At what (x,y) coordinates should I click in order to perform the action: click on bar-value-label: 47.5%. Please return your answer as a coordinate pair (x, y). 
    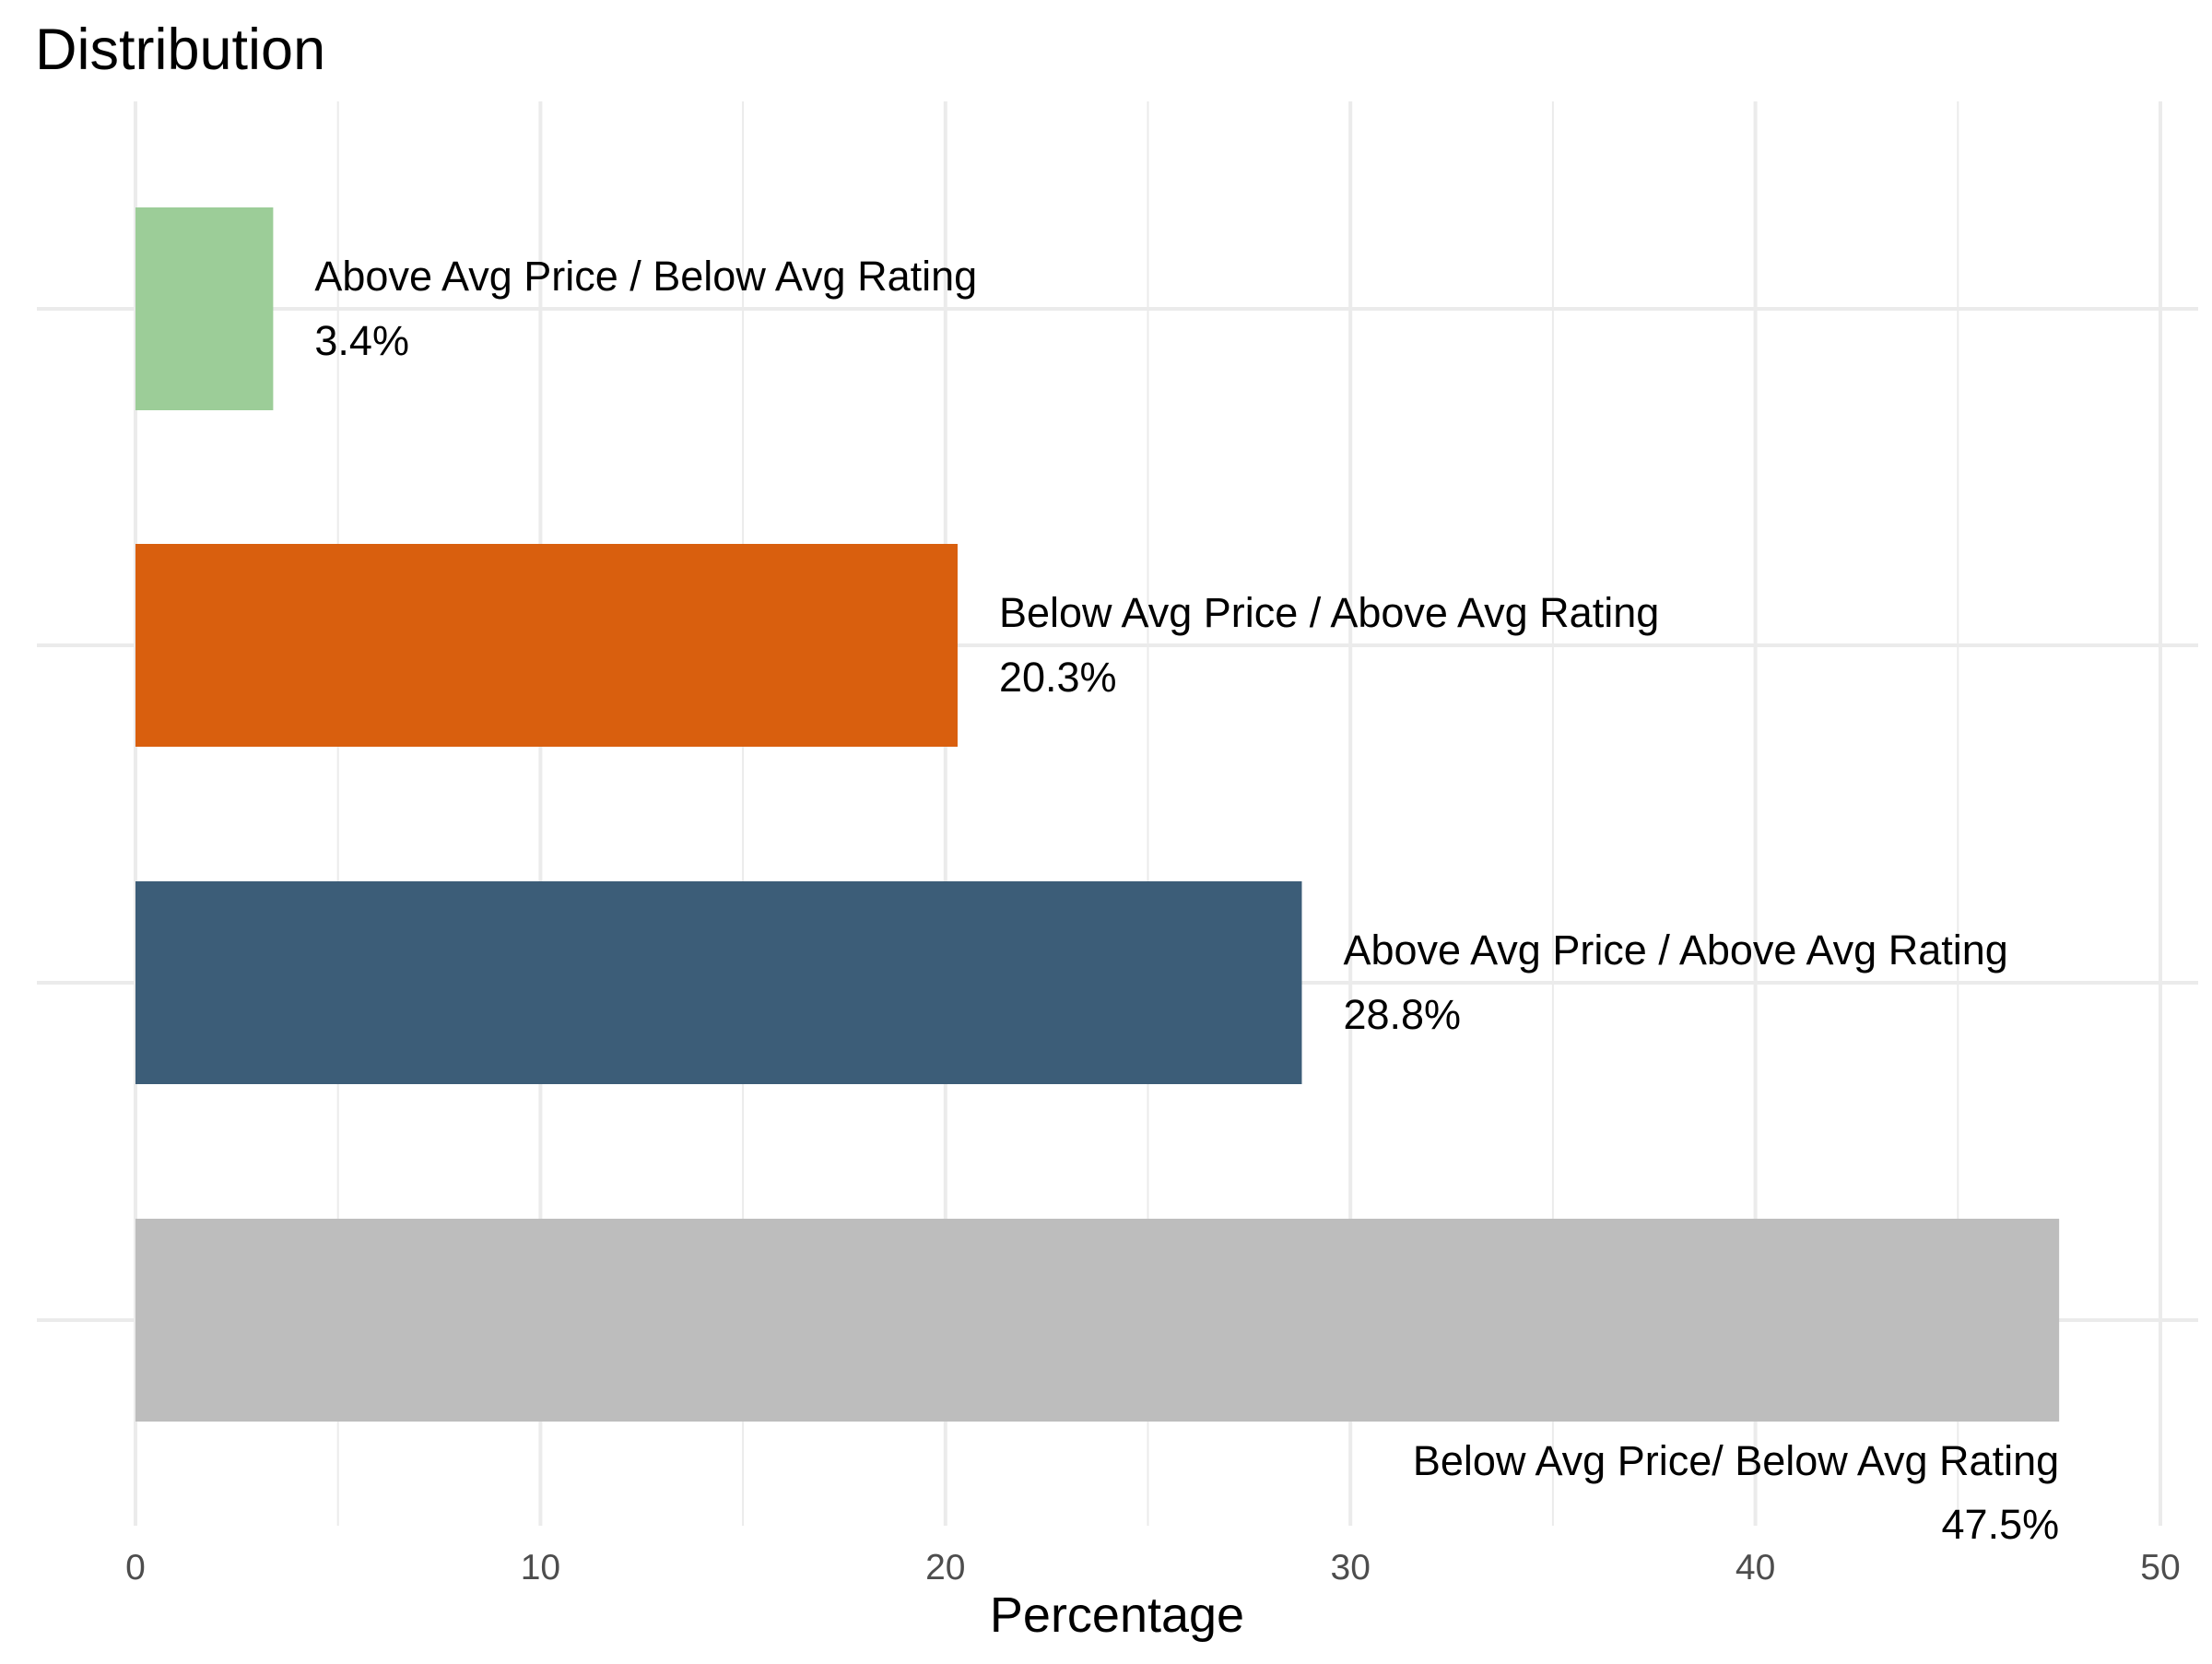
    Looking at the image, I should click on (2001, 1524).